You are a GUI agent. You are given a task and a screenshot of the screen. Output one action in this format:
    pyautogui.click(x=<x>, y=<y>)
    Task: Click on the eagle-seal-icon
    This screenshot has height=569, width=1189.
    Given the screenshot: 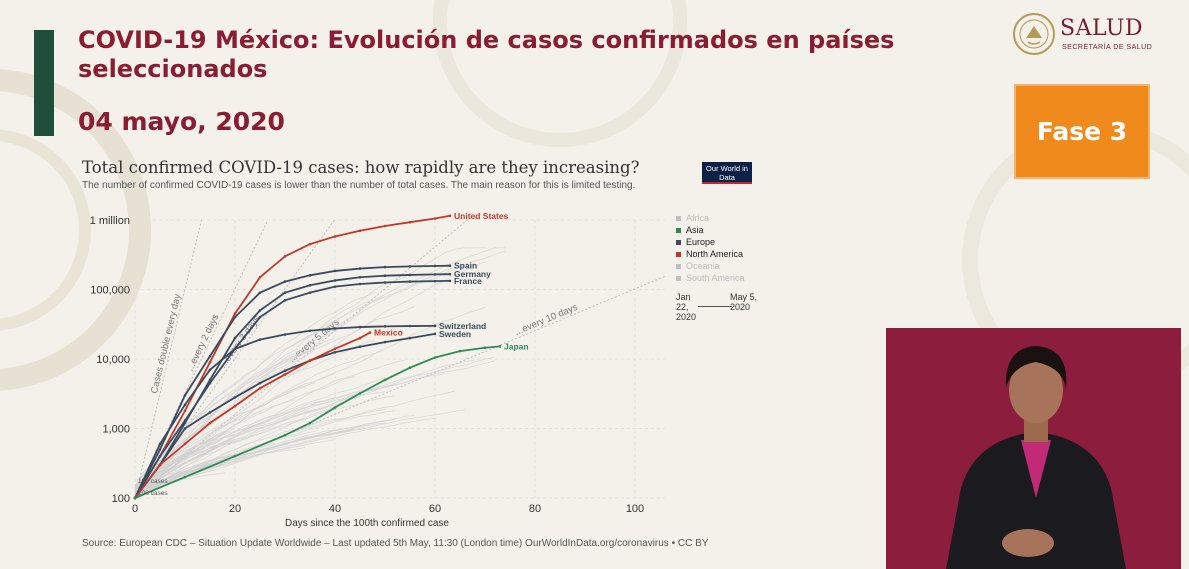 What is the action you would take?
    pyautogui.click(x=1034, y=34)
    